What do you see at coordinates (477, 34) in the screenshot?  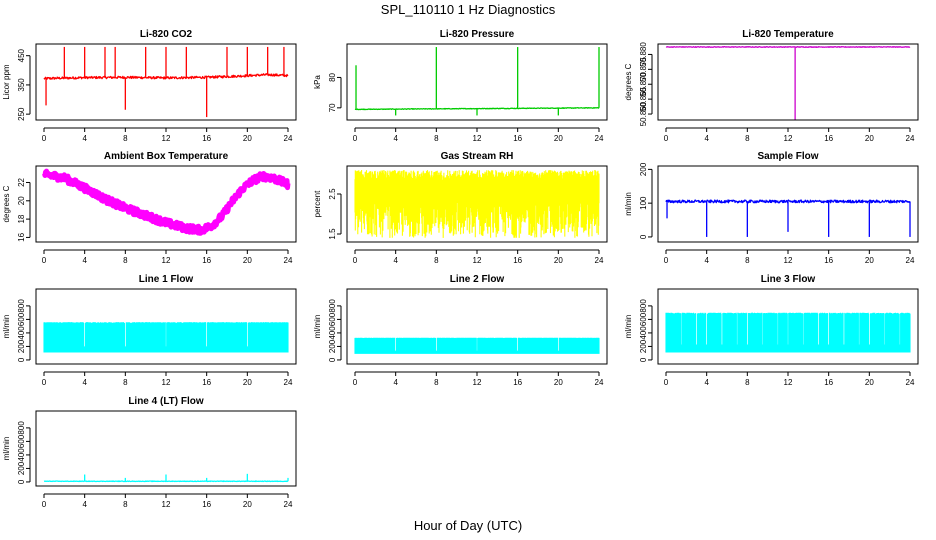 I see `panel-title: Li-820 Pressure` at bounding box center [477, 34].